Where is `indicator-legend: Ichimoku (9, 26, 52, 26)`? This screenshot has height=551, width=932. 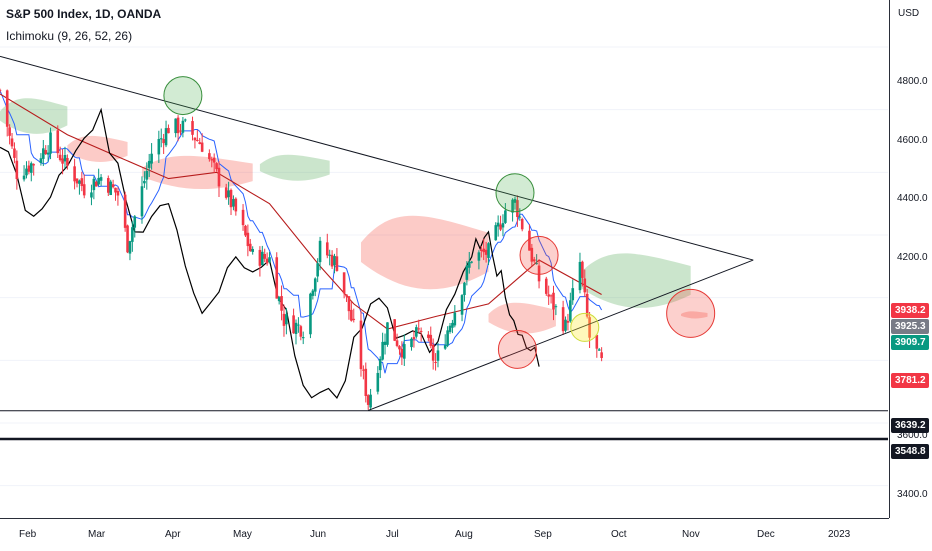 indicator-legend: Ichimoku (9, 26, 52, 26) is located at coordinates (69, 36).